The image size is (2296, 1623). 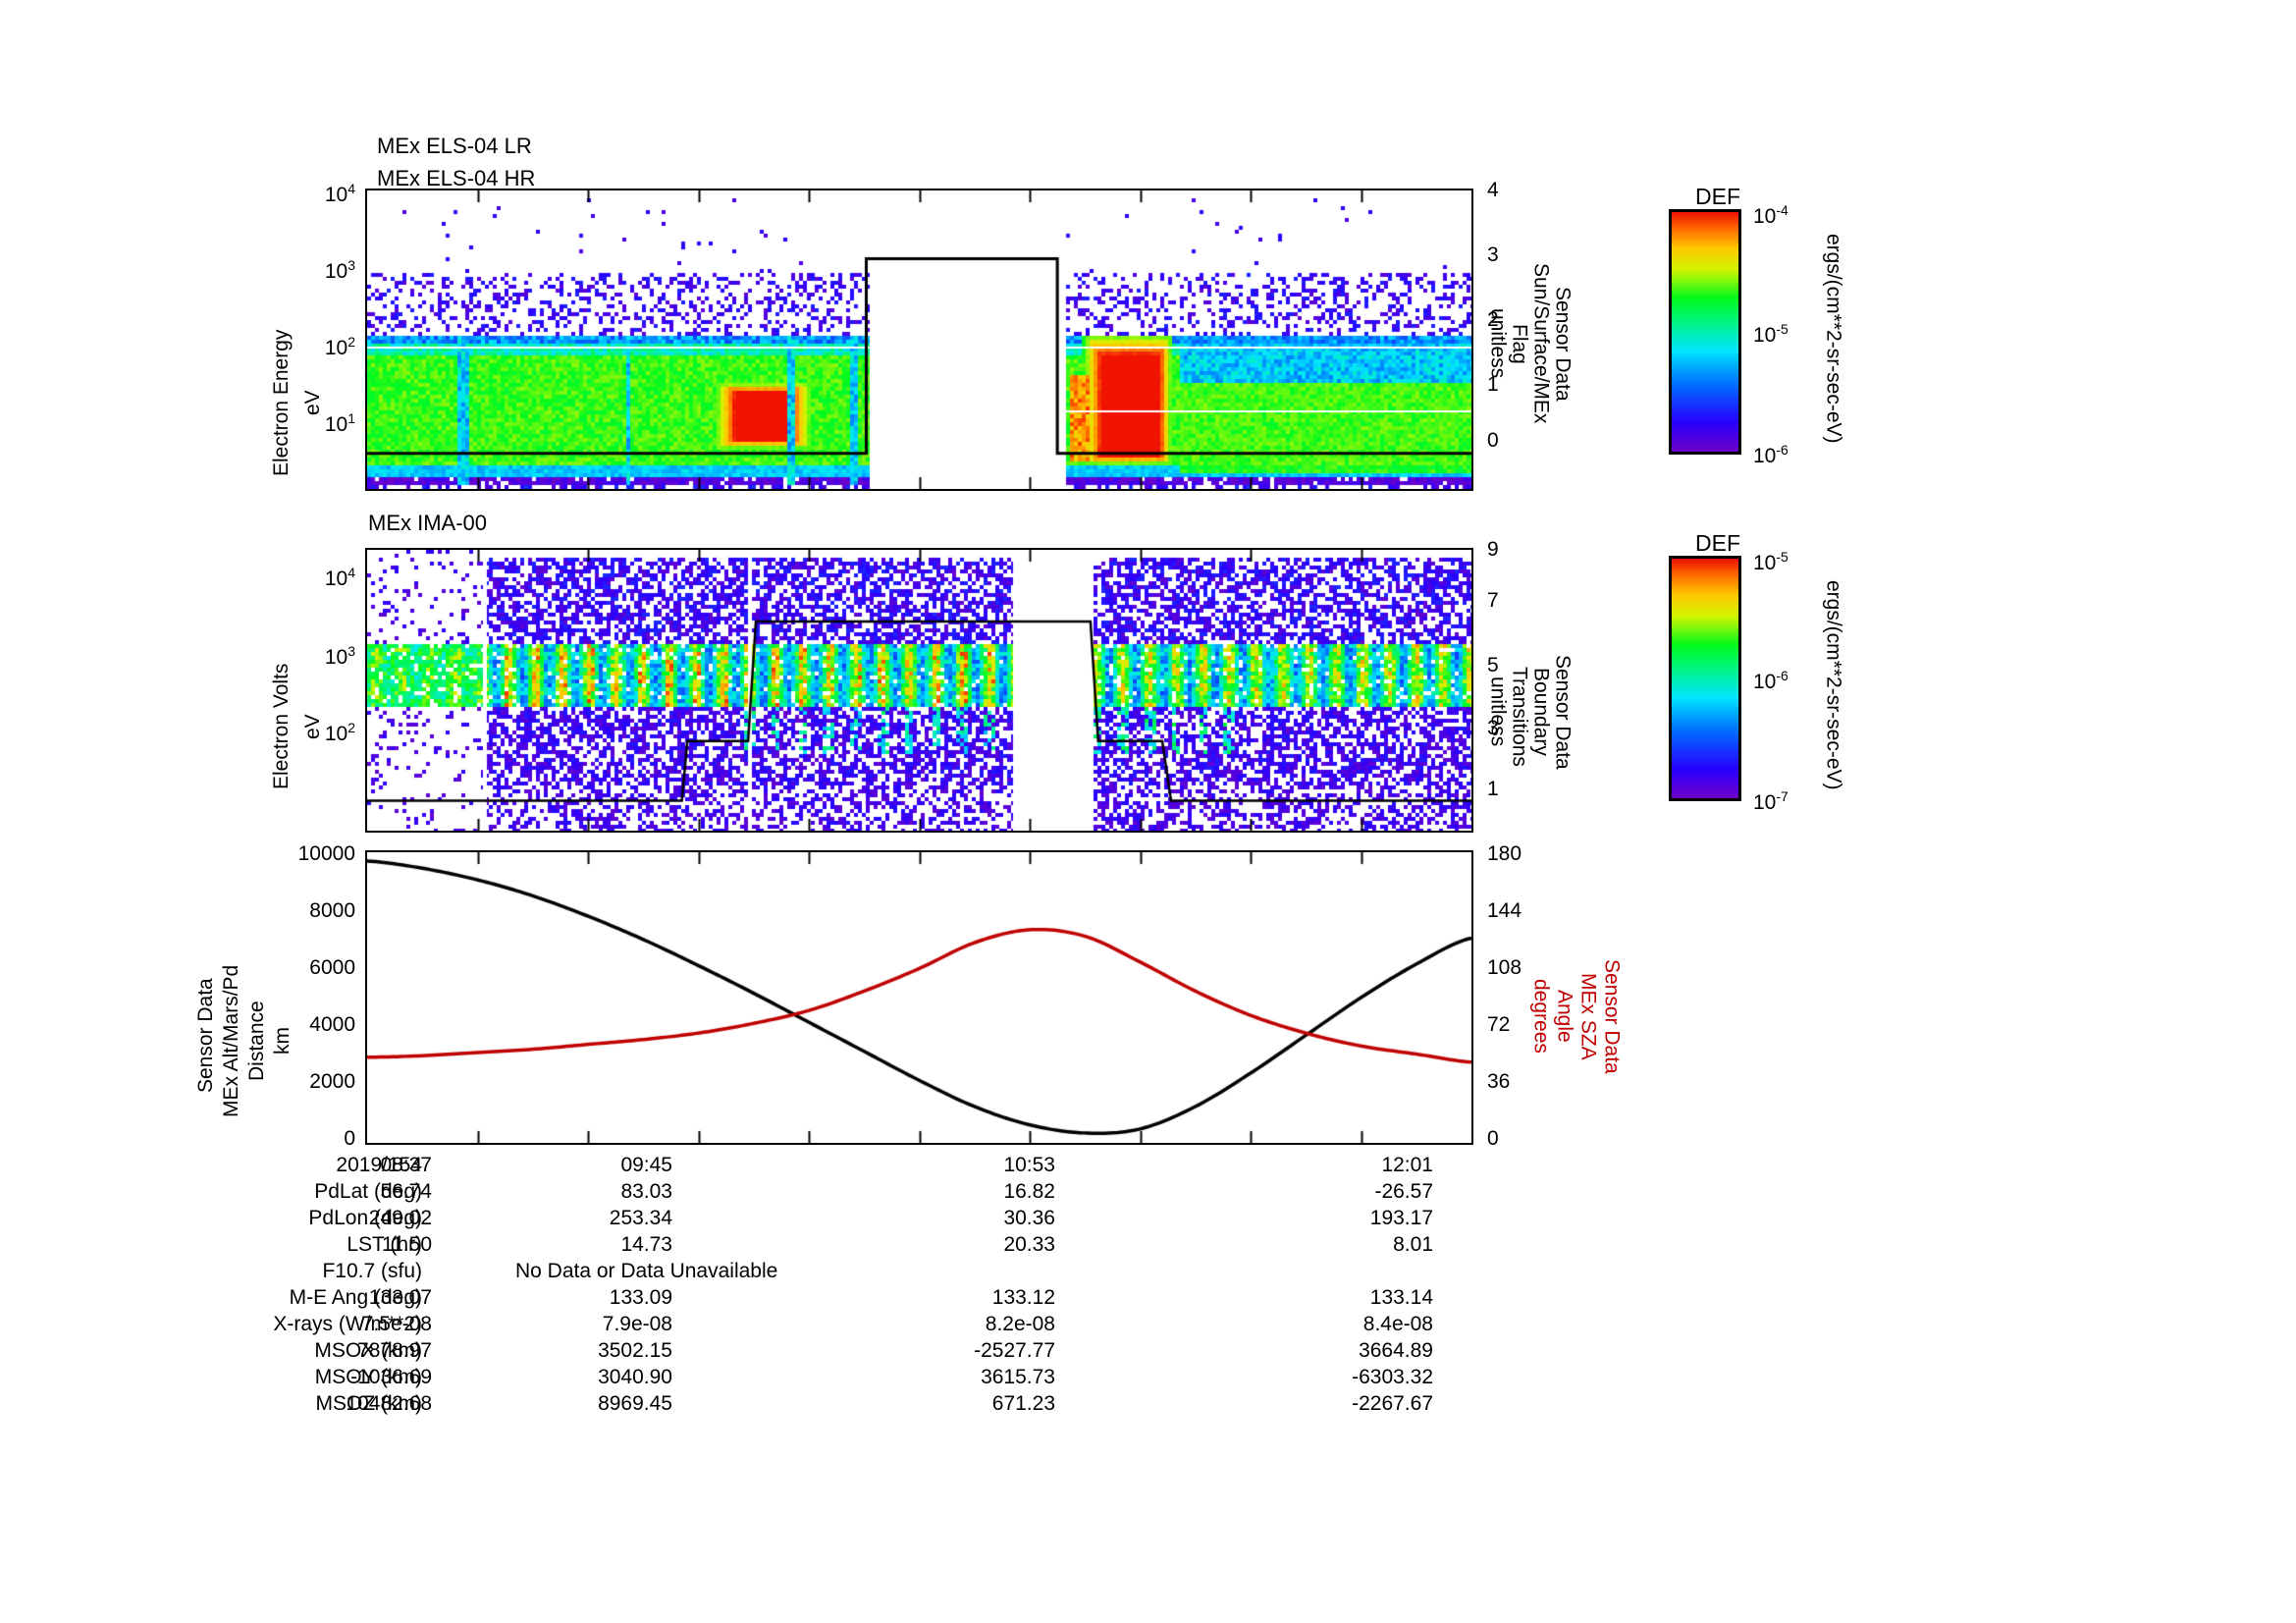 What do you see at coordinates (1771, 334) in the screenshot?
I see `colorbar-1-tick-mid: 10-5` at bounding box center [1771, 334].